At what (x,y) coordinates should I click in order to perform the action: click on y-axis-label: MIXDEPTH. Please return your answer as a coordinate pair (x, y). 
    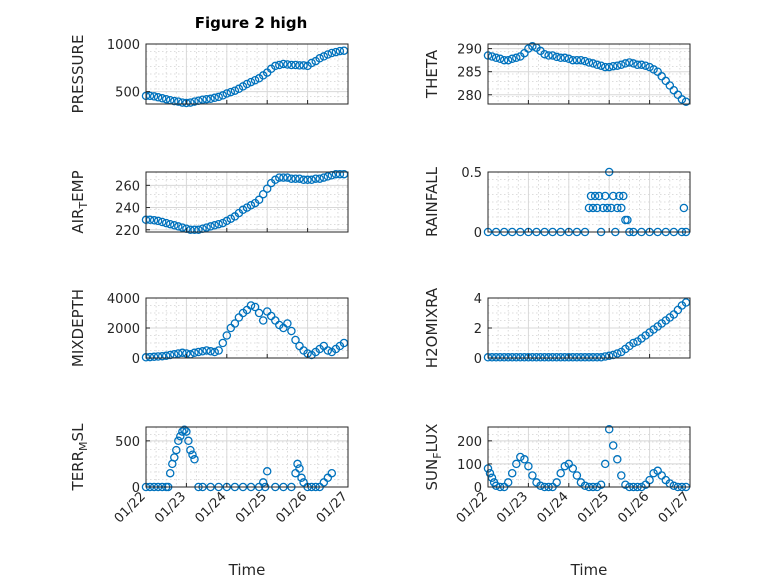
    Looking at the image, I should click on (78, 328).